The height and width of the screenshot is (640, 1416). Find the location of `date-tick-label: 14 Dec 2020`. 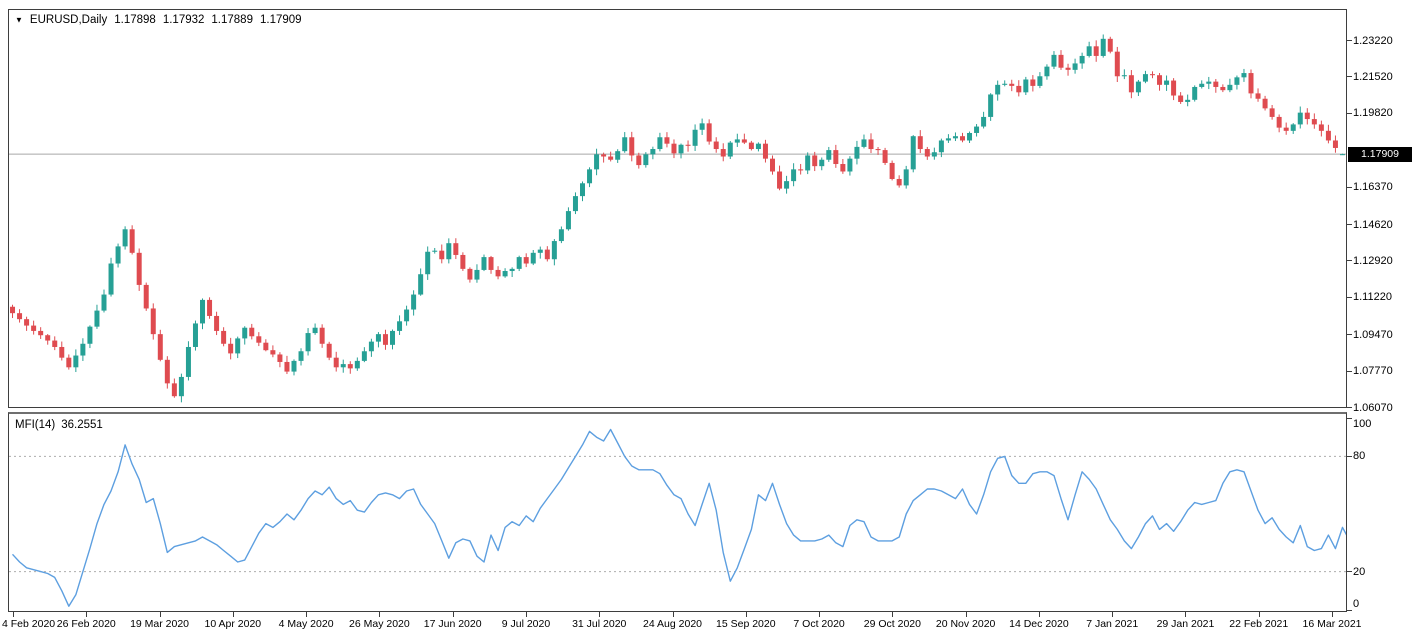

date-tick-label: 14 Dec 2020 is located at coordinates (1039, 624).